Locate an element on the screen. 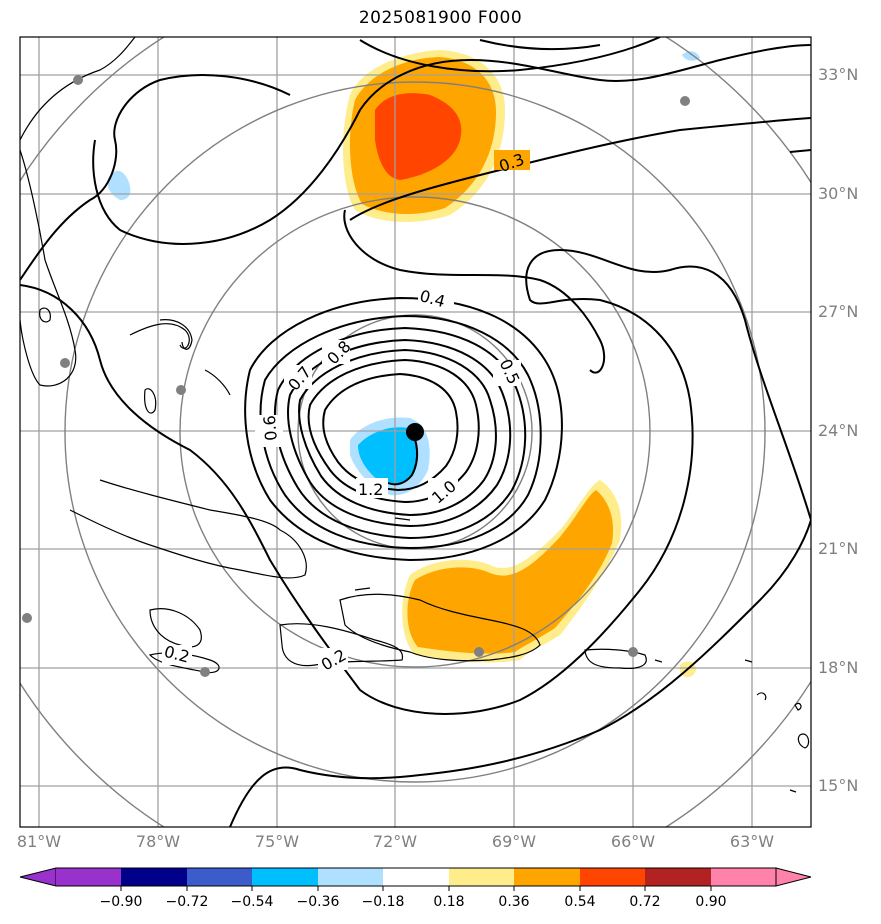  lon-label: 75°W is located at coordinates (277, 841).